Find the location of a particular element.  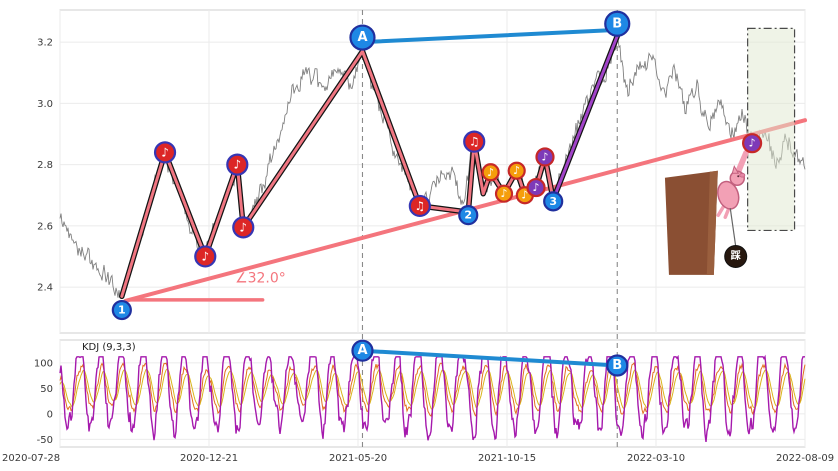

x-axis-label: 2022-03-10 is located at coordinates (656, 458).